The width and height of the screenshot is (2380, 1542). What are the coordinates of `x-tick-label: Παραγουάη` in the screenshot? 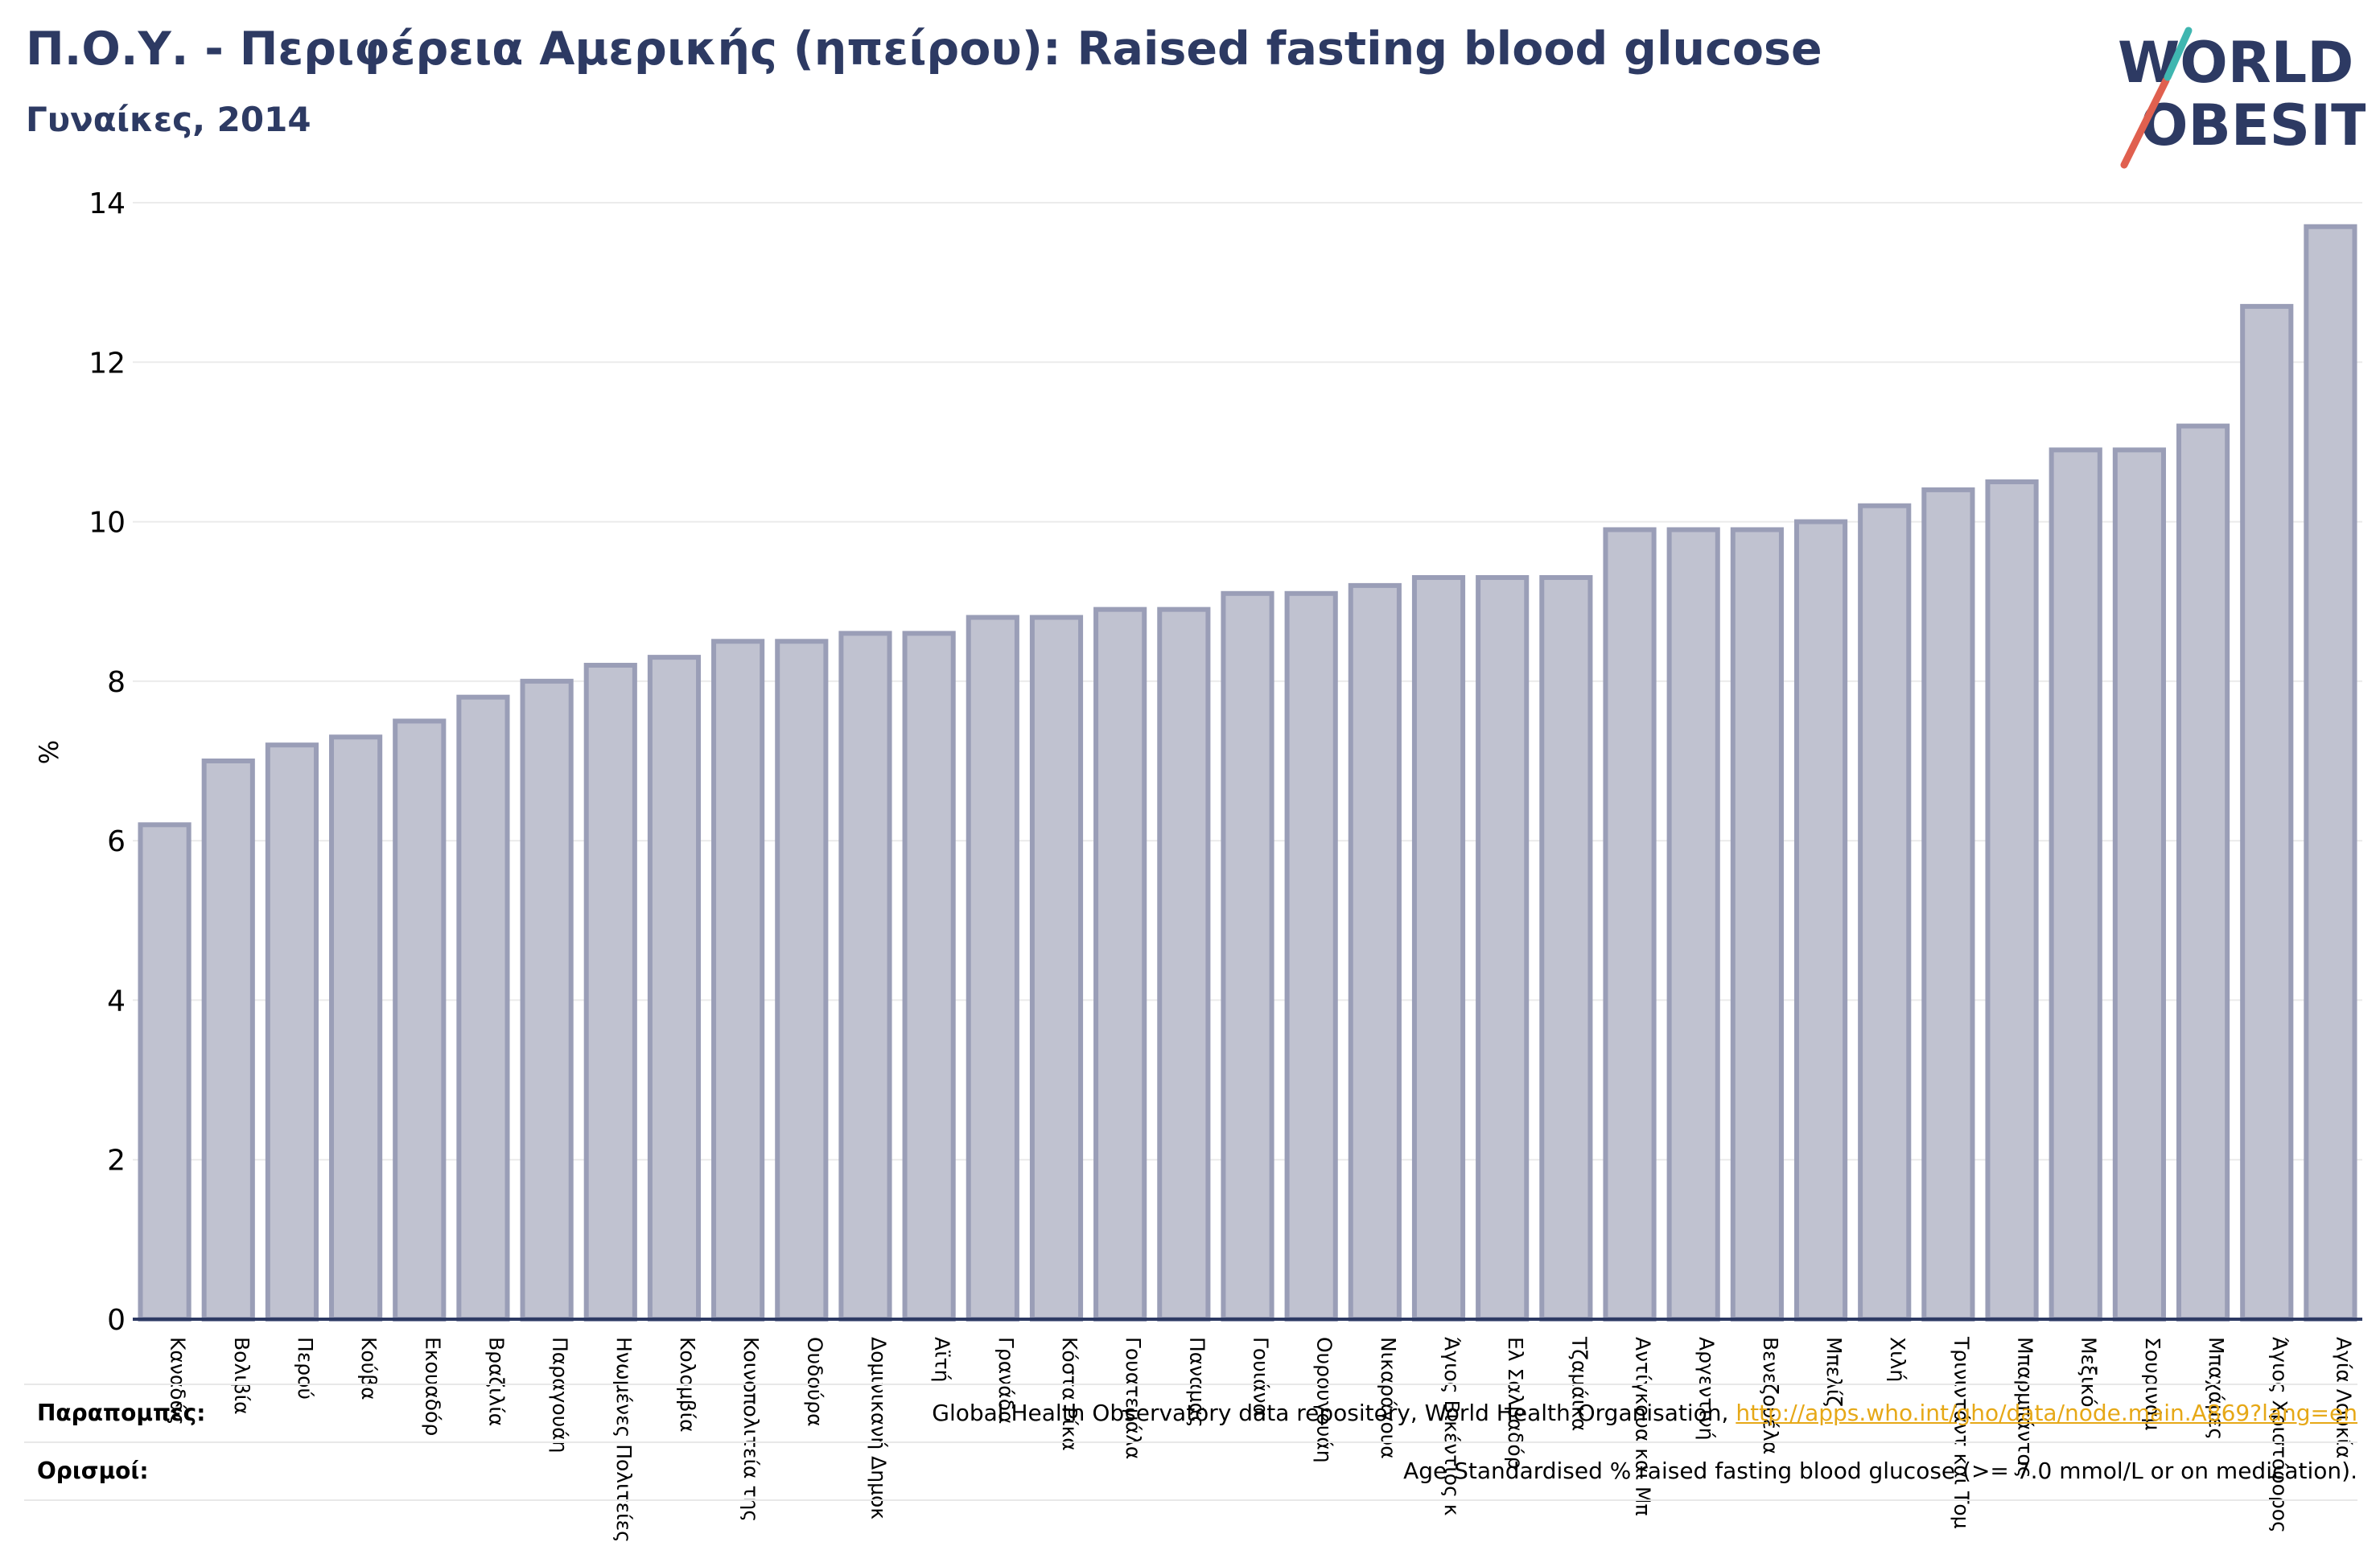 It's located at (560, 1395).